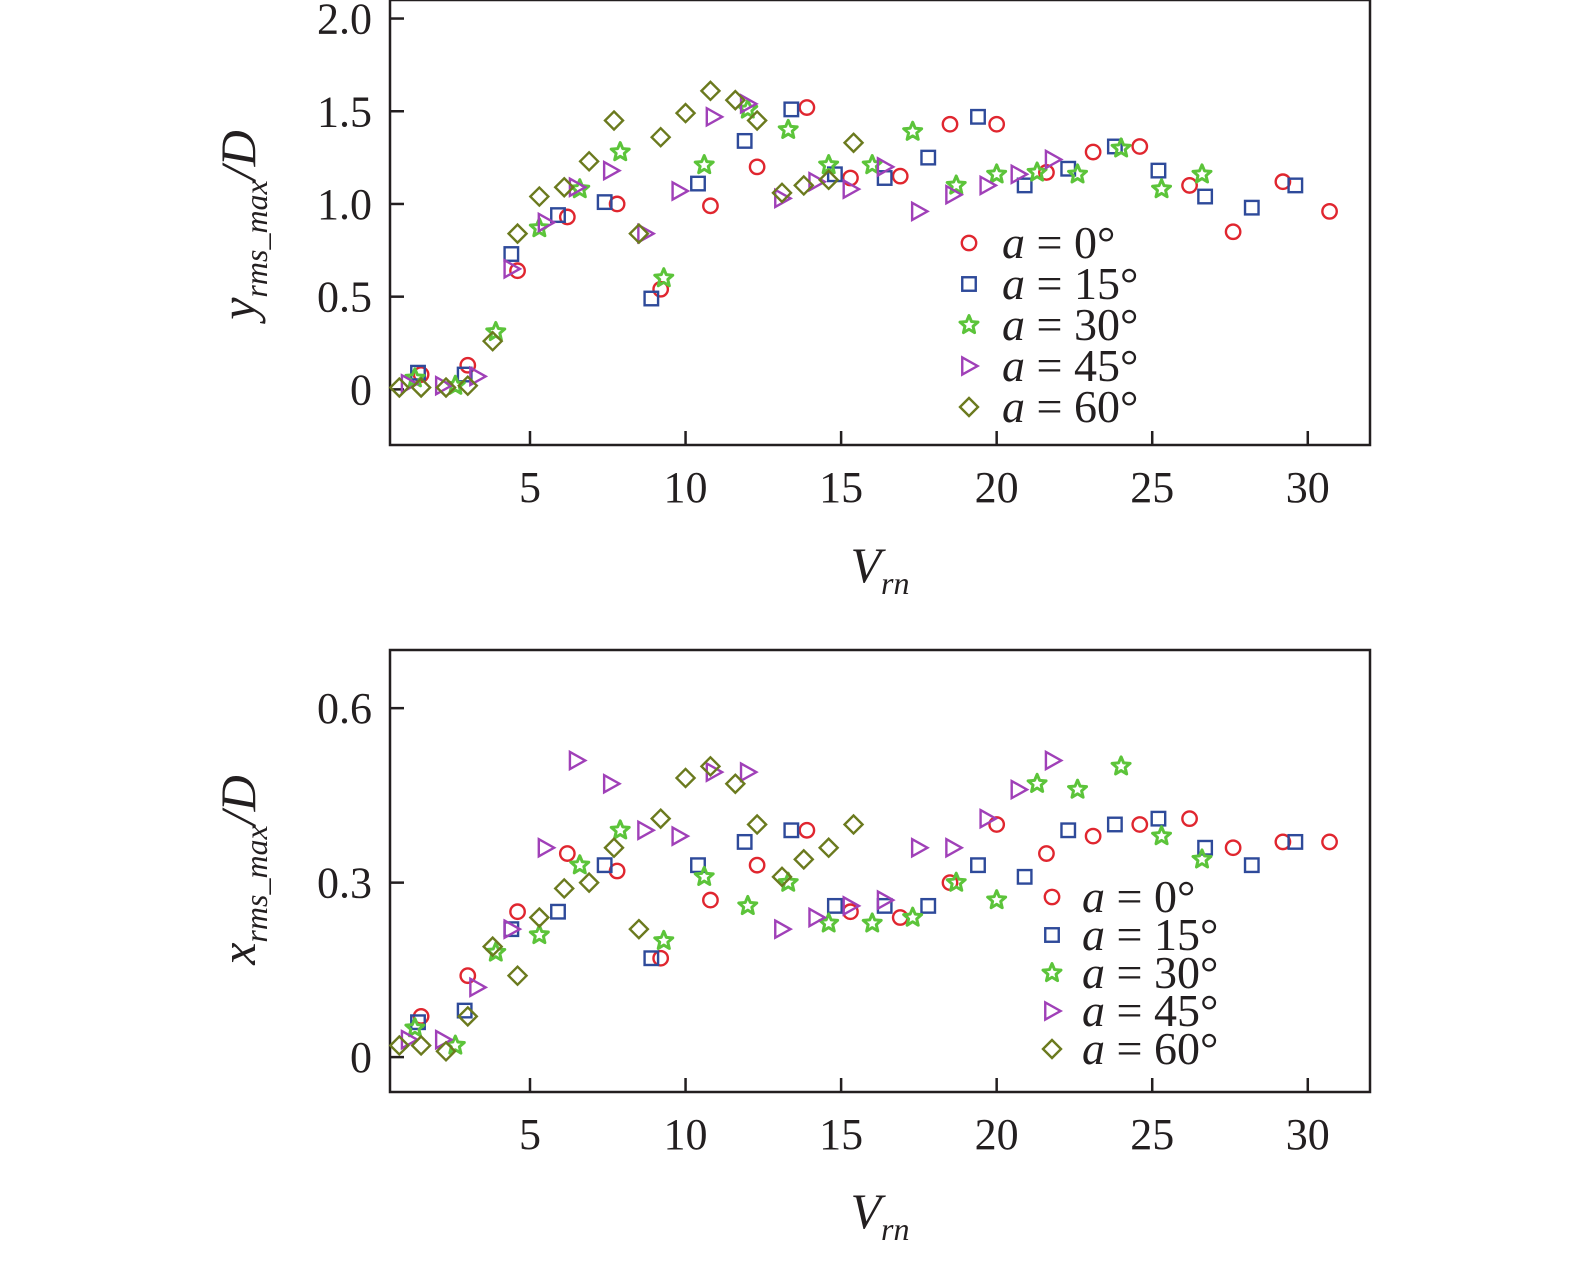 This screenshot has width=1575, height=1261. I want to click on y-tick-label: 1.5, so click(344, 111).